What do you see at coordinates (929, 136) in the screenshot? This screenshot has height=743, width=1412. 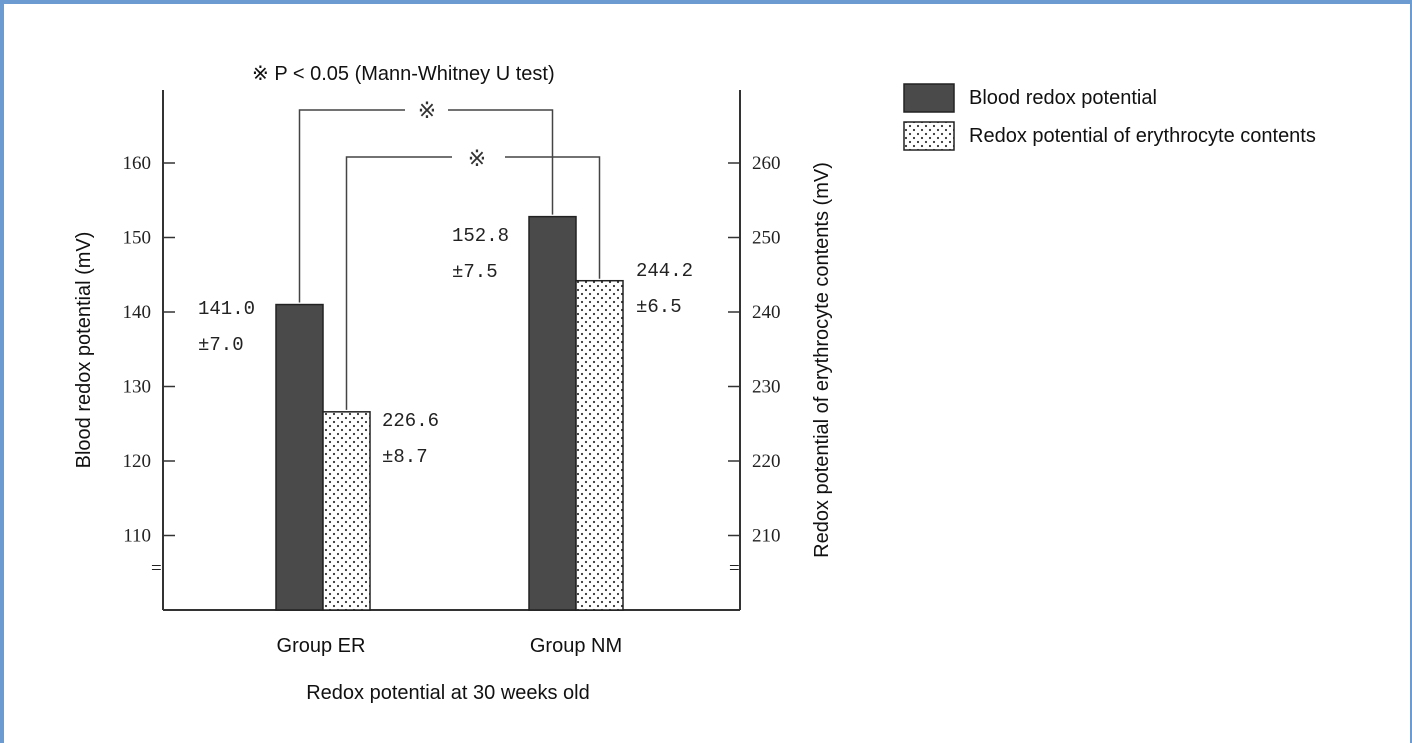 I see `legend-swatch-erythrocyte` at bounding box center [929, 136].